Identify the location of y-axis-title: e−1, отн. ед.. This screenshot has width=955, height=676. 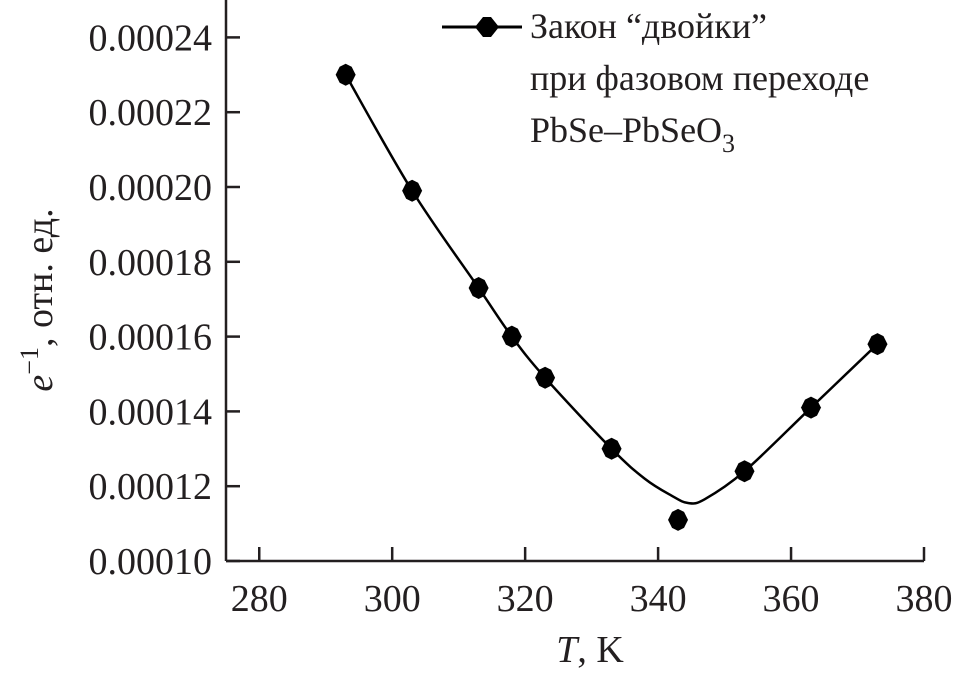
(38, 299).